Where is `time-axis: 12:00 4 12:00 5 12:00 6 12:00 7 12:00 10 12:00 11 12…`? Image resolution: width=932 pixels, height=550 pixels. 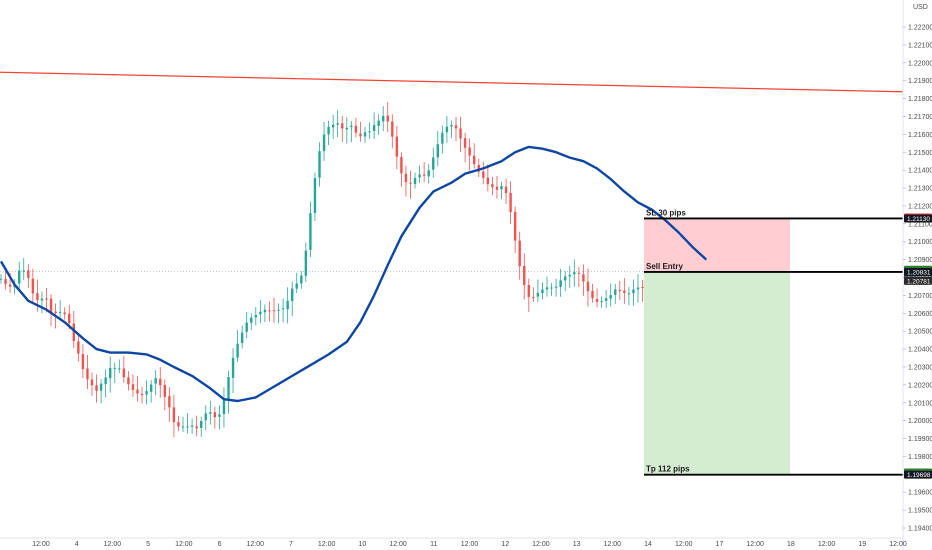 time-axis: 12:00 4 12:00 5 12:00 6 12:00 7 12:00 10 12:00 11 12… is located at coordinates (453, 542).